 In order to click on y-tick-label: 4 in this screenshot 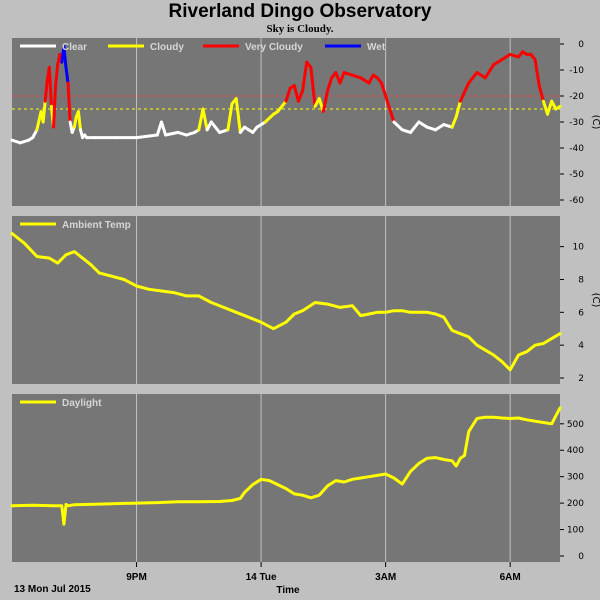, I will do `click(581, 346)`.